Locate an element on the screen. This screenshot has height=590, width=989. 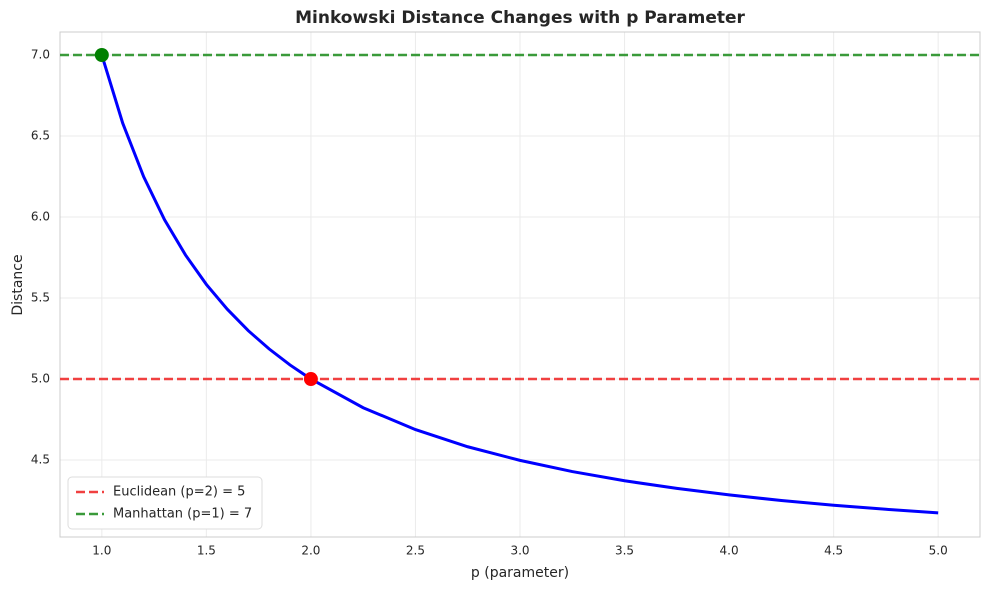
x-axis-label: p (parameter) is located at coordinates (520, 573).